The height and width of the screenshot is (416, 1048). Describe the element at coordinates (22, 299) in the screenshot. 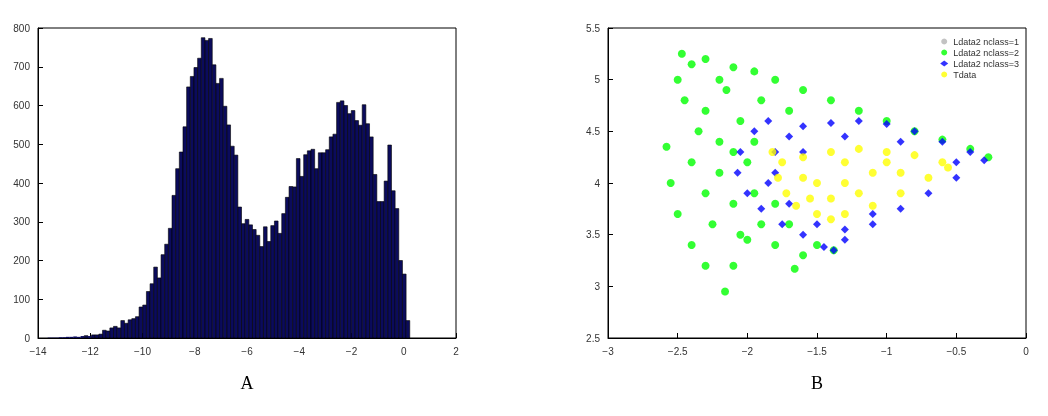

I see `y-tick-label: 100` at that location.